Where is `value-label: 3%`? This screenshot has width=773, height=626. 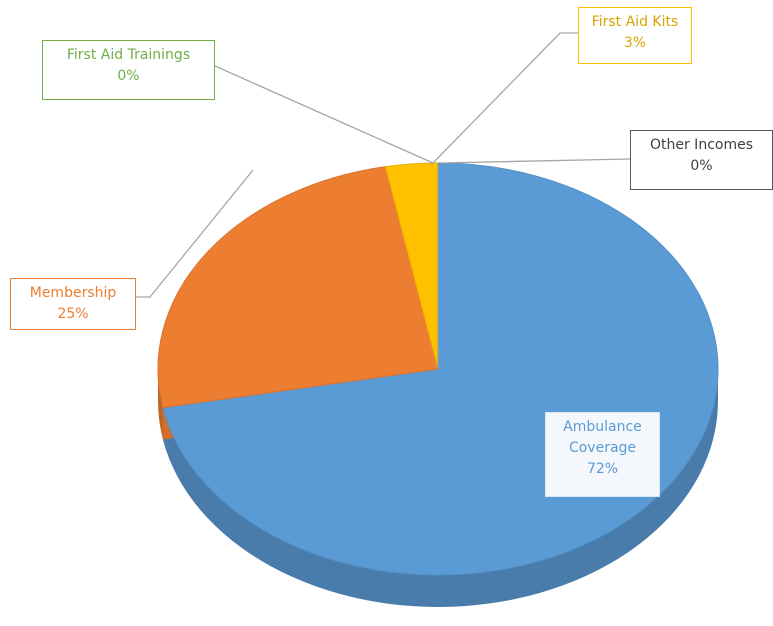 value-label: 3% is located at coordinates (635, 43).